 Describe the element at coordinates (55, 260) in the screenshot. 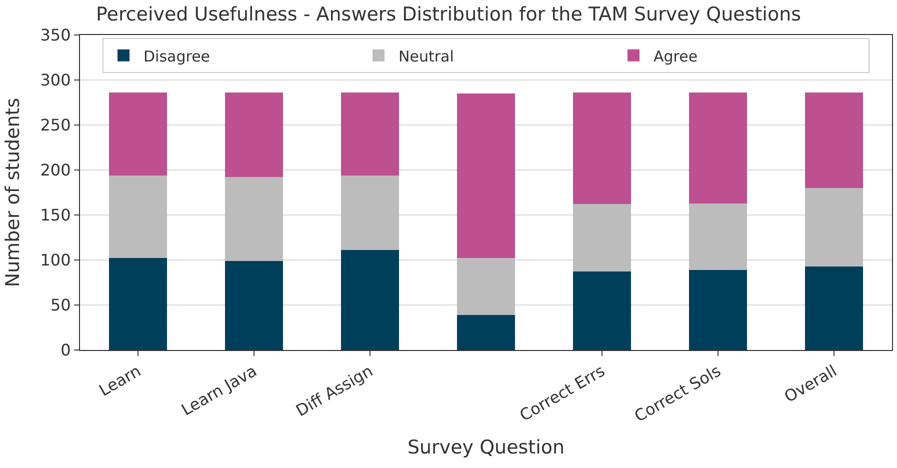

I see `y-tick-label: 100` at that location.